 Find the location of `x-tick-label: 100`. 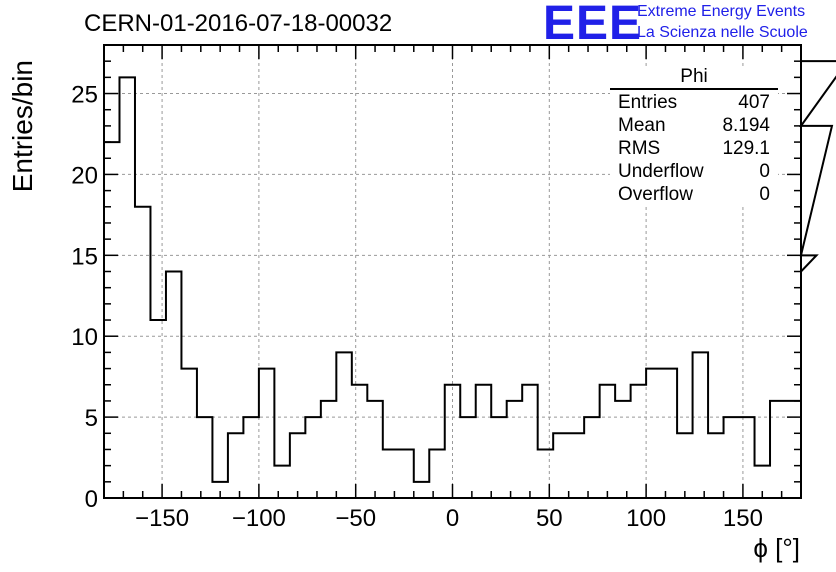

x-tick-label: 100 is located at coordinates (646, 518).